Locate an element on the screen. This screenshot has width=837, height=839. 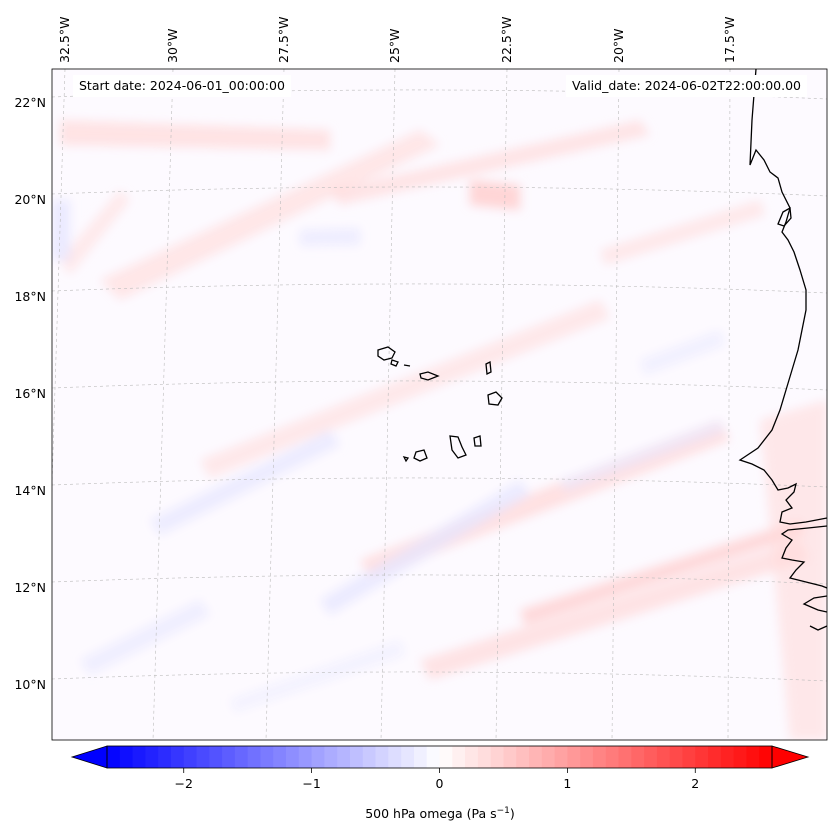
colorbar-label: 500 hPa omega (Pa s−1) is located at coordinates (418, 813).